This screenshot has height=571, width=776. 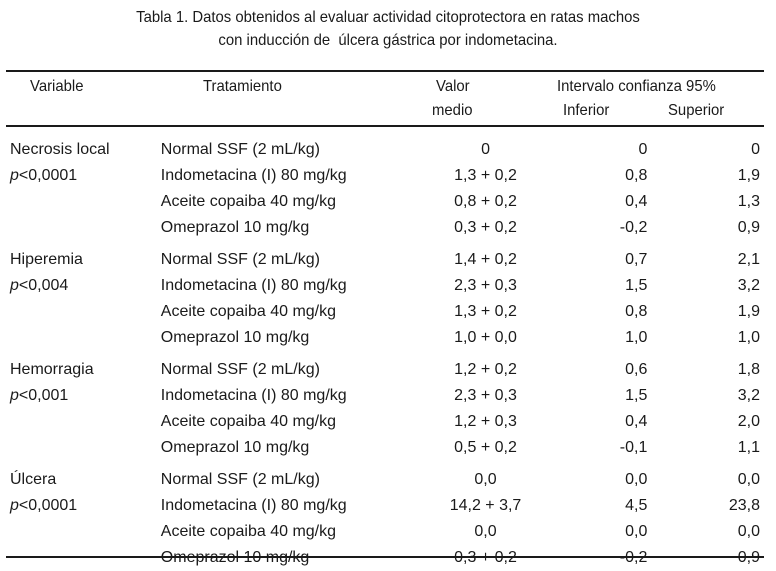 What do you see at coordinates (744, 505) in the screenshot?
I see `superior-cell: 23,8` at bounding box center [744, 505].